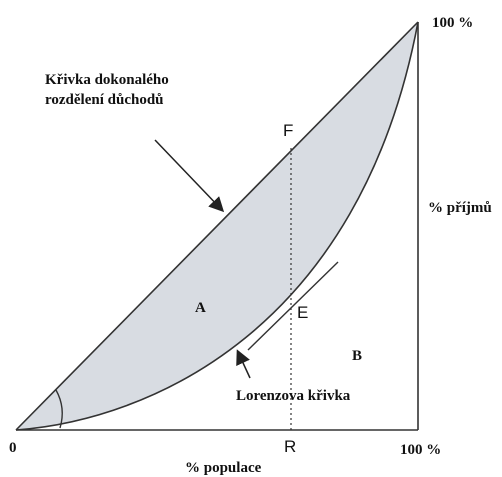 This screenshot has height=477, width=502. I want to click on label: F, so click(288, 130).